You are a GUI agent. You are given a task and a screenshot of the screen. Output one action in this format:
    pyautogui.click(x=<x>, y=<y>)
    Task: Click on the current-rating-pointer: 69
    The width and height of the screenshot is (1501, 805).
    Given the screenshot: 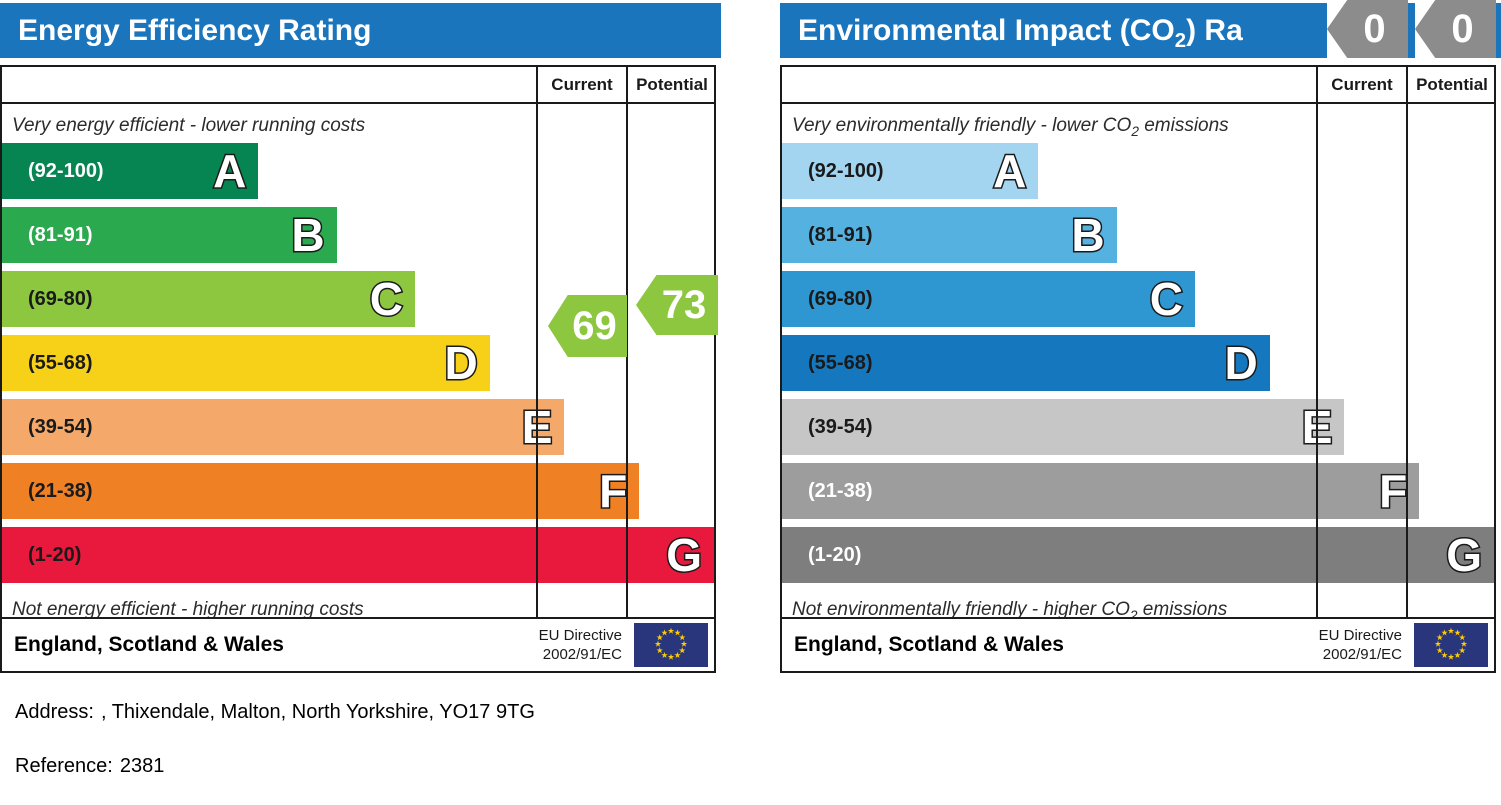 What is the action you would take?
    pyautogui.click(x=587, y=326)
    